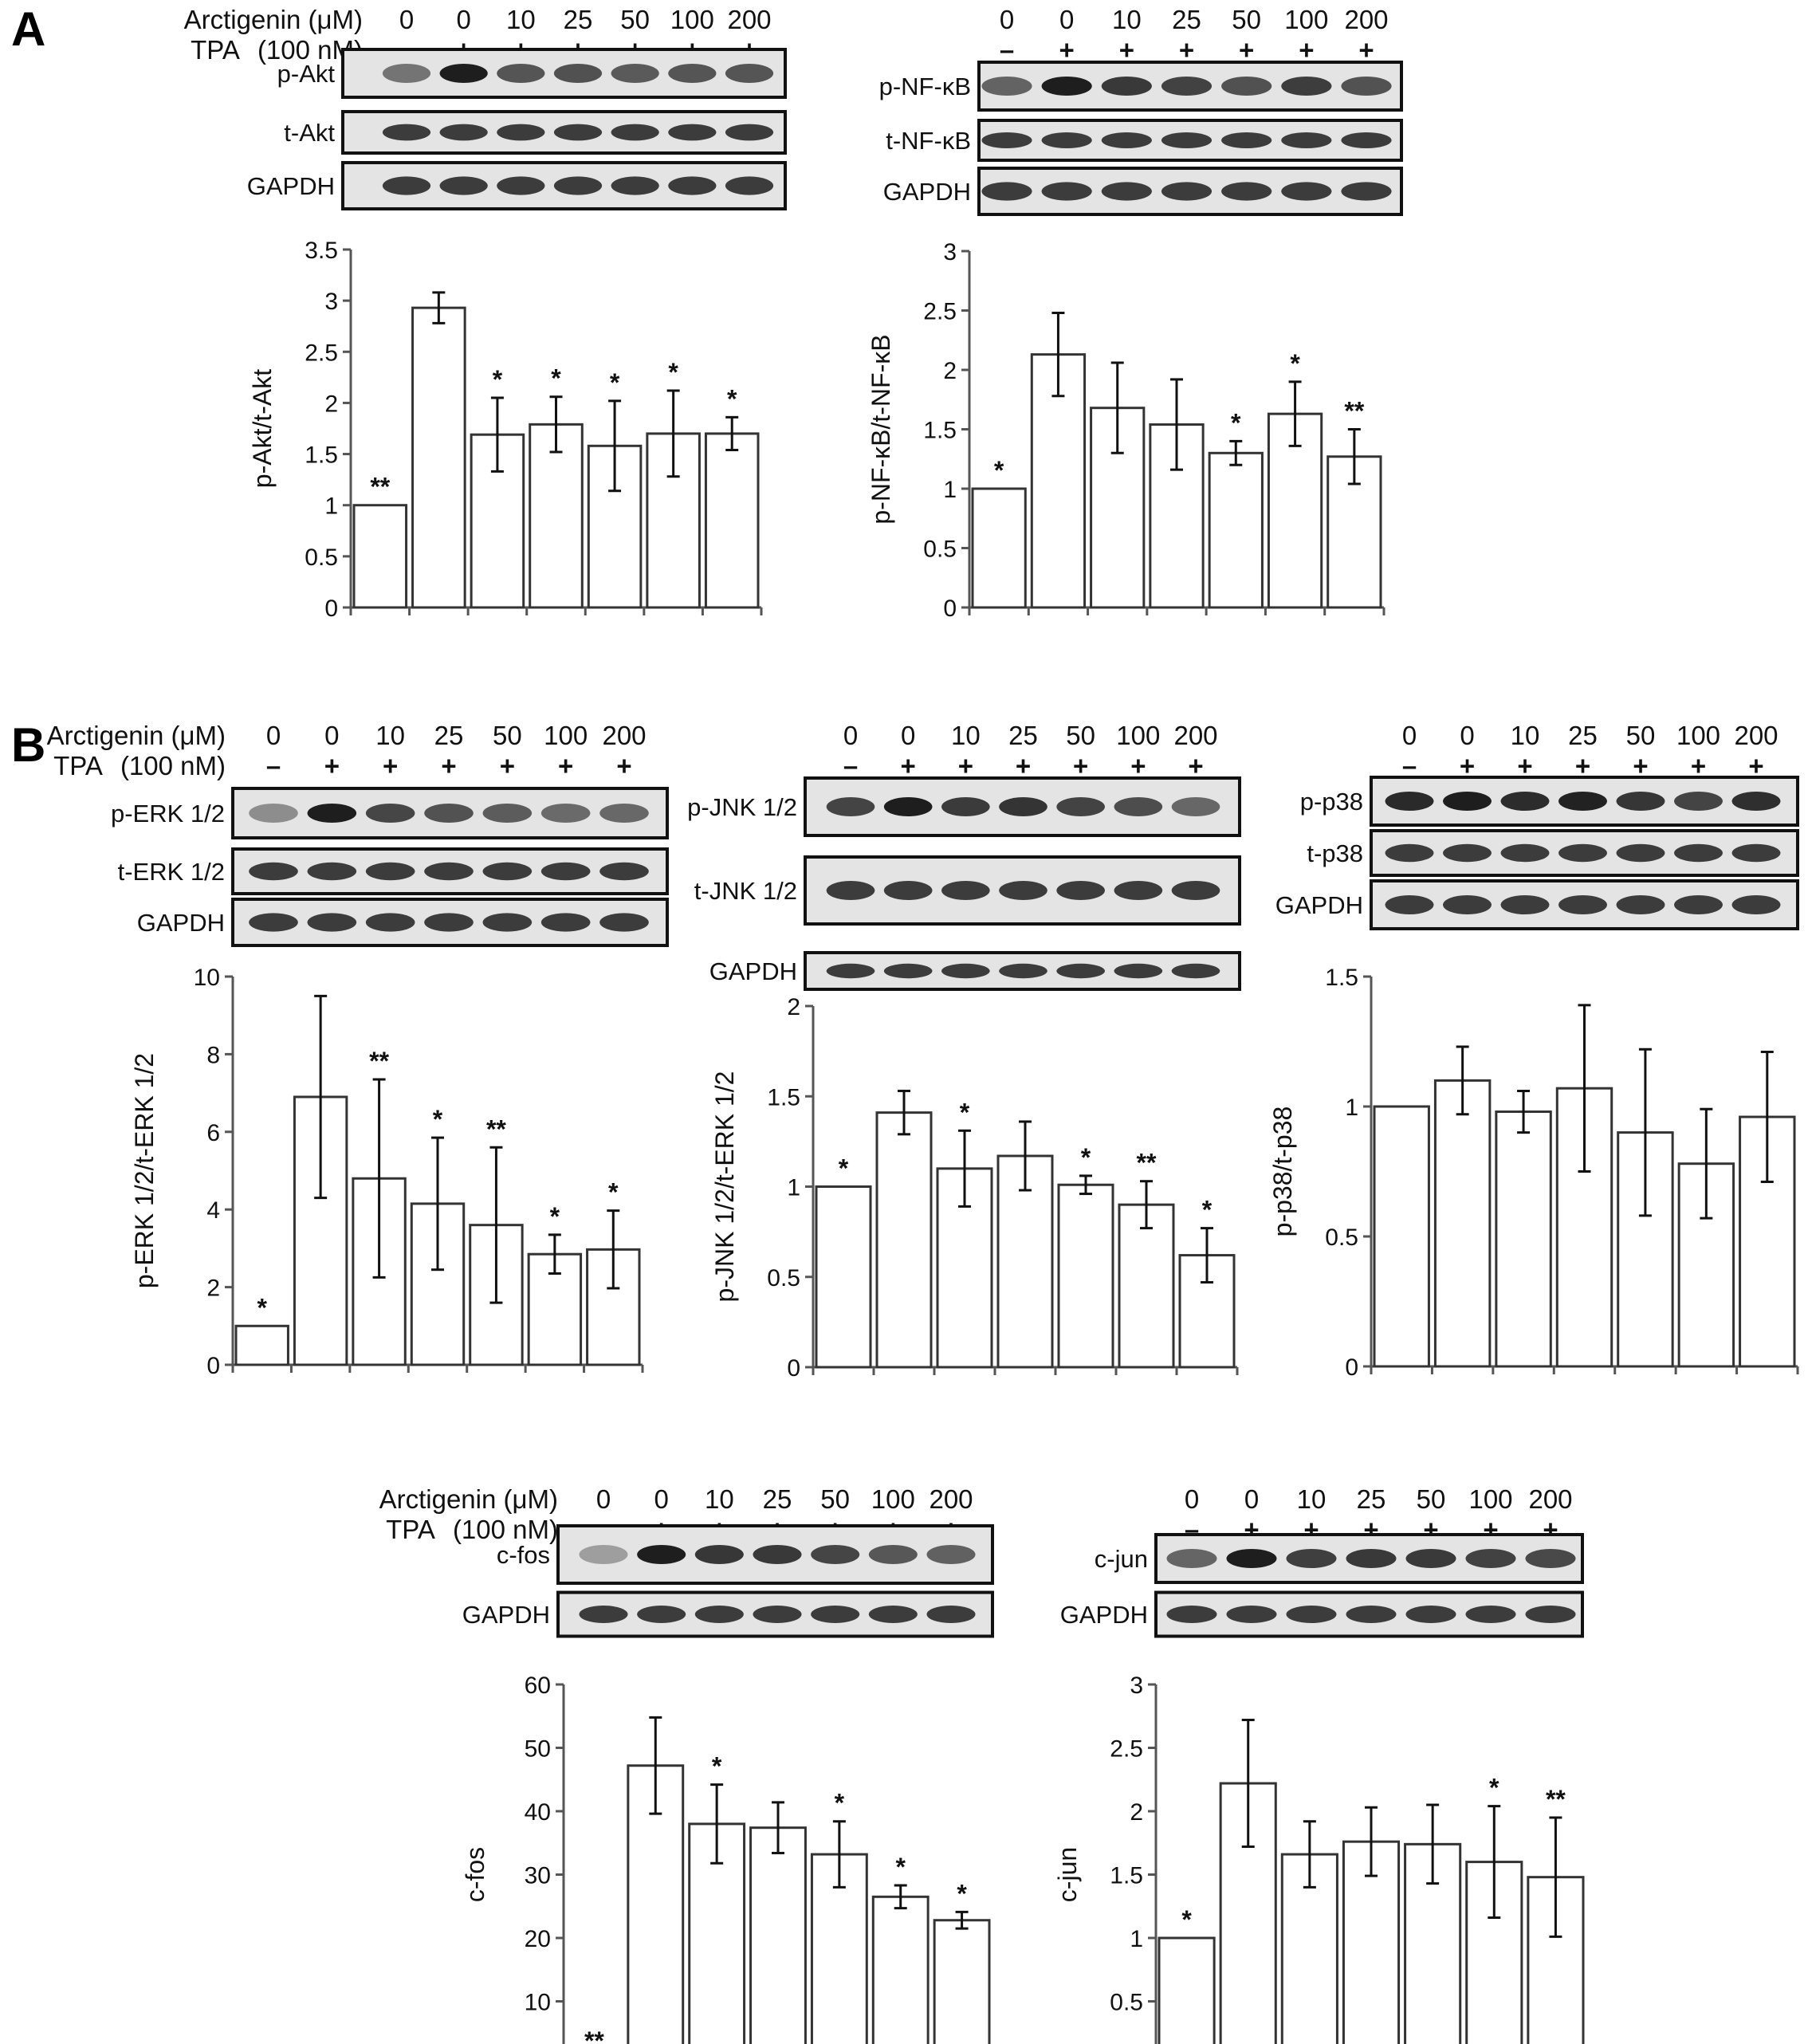 This screenshot has width=1808, height=2044. What do you see at coordinates (1409, 765) in the screenshot?
I see `tpa-sign: –` at bounding box center [1409, 765].